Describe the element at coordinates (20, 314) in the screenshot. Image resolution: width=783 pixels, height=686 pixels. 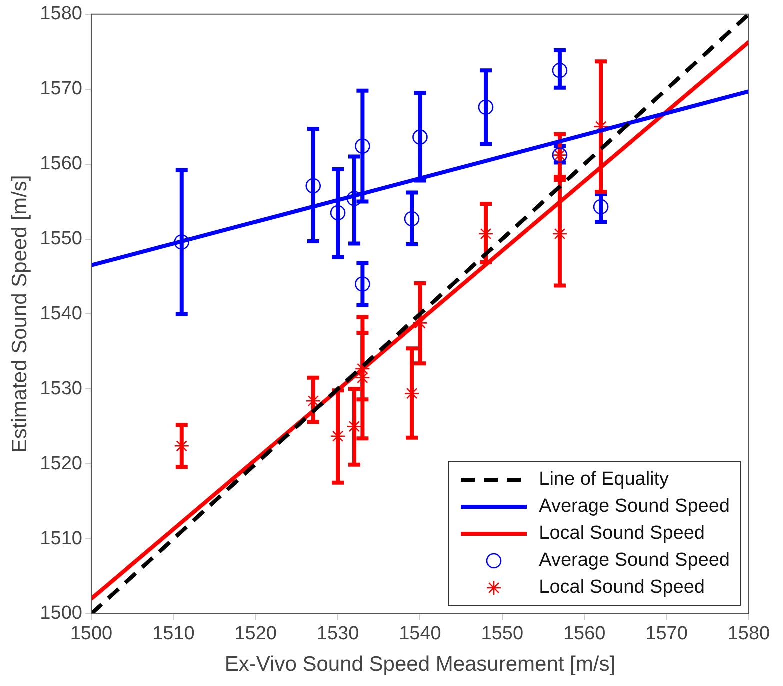
I see `y-axis-title: Estimated Sound Speed [m/s]` at that location.